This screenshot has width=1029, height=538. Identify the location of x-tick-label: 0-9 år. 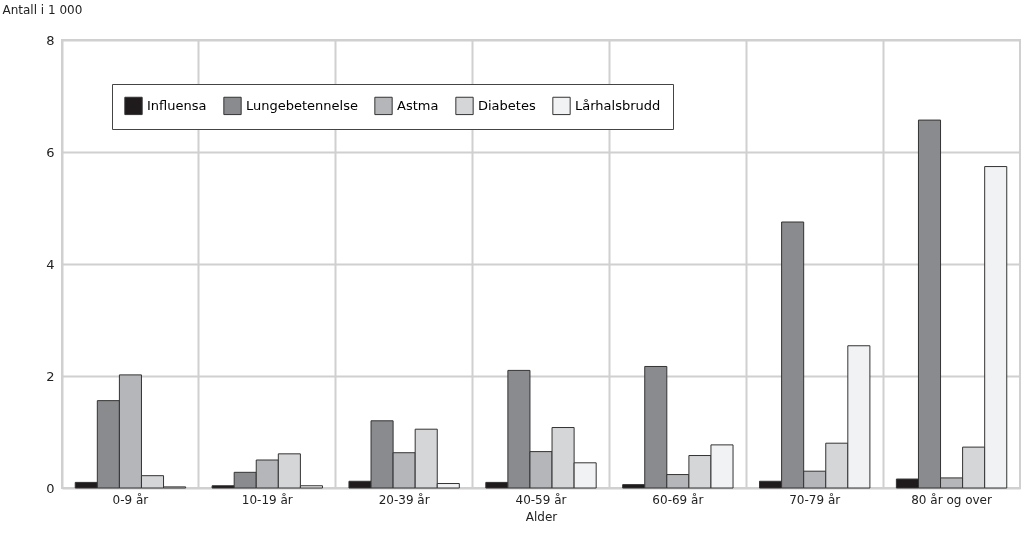
(130, 499).